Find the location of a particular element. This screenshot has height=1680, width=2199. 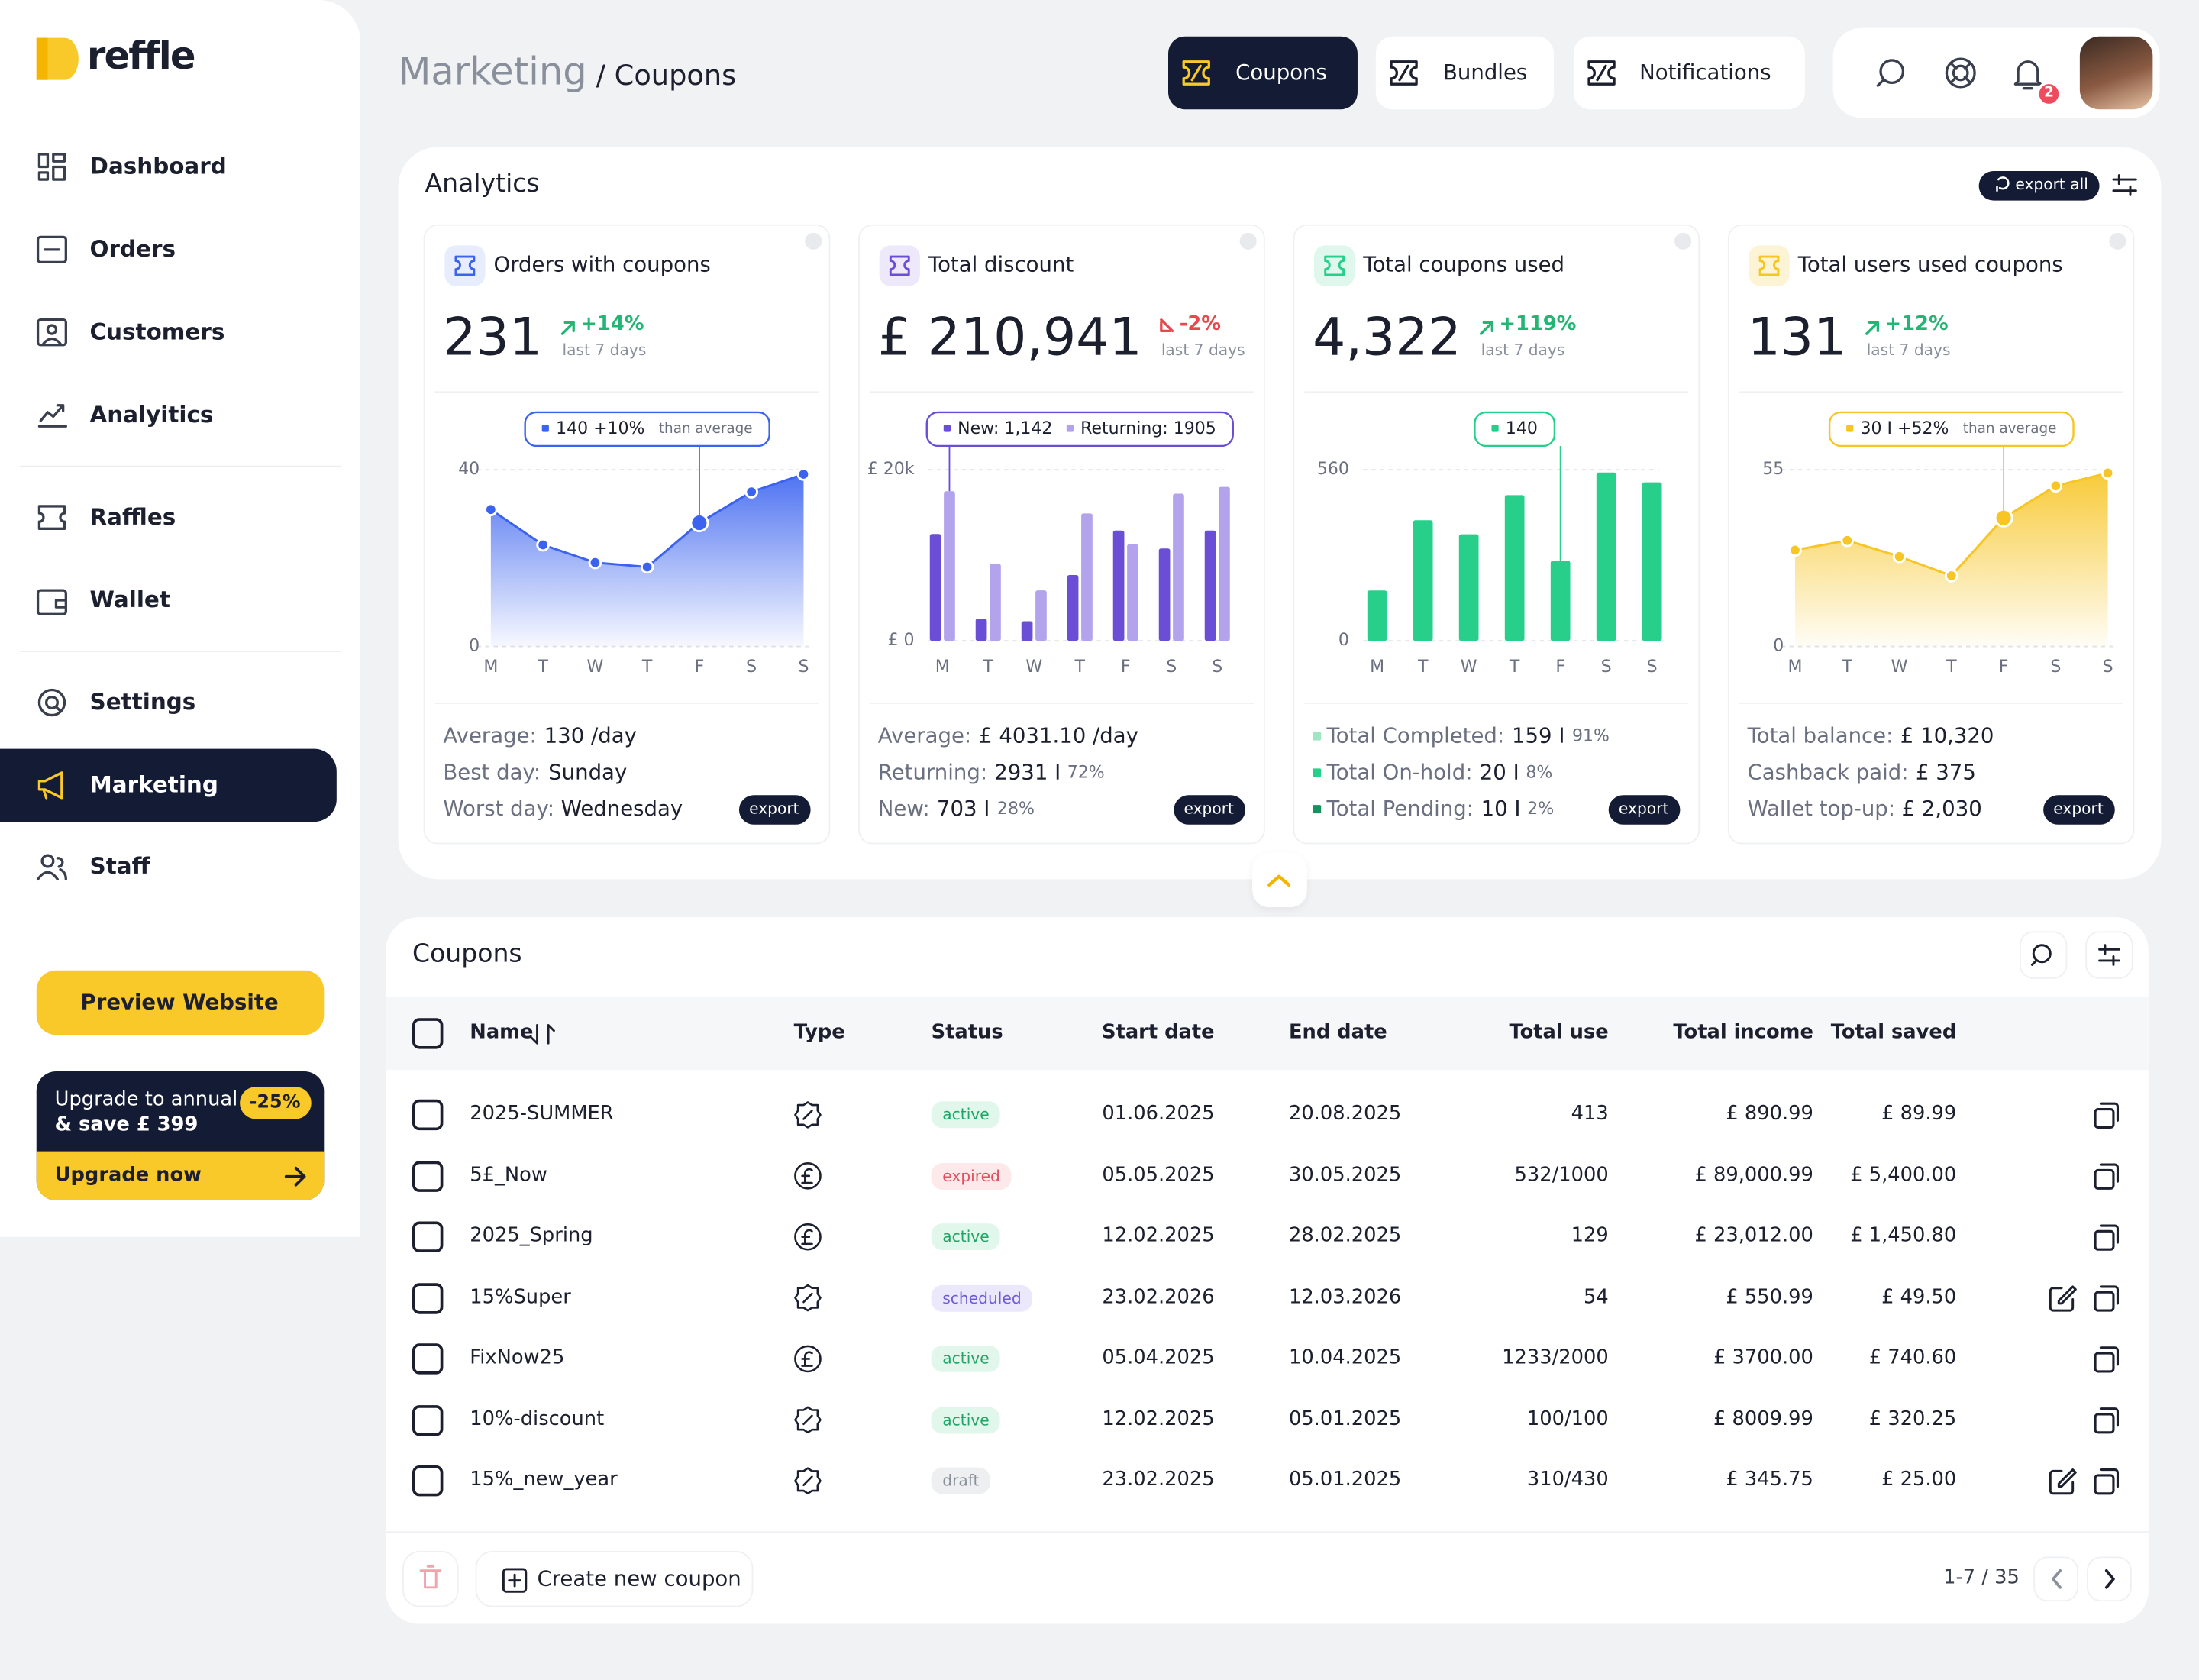

status-pill: active is located at coordinates (966, 1237).